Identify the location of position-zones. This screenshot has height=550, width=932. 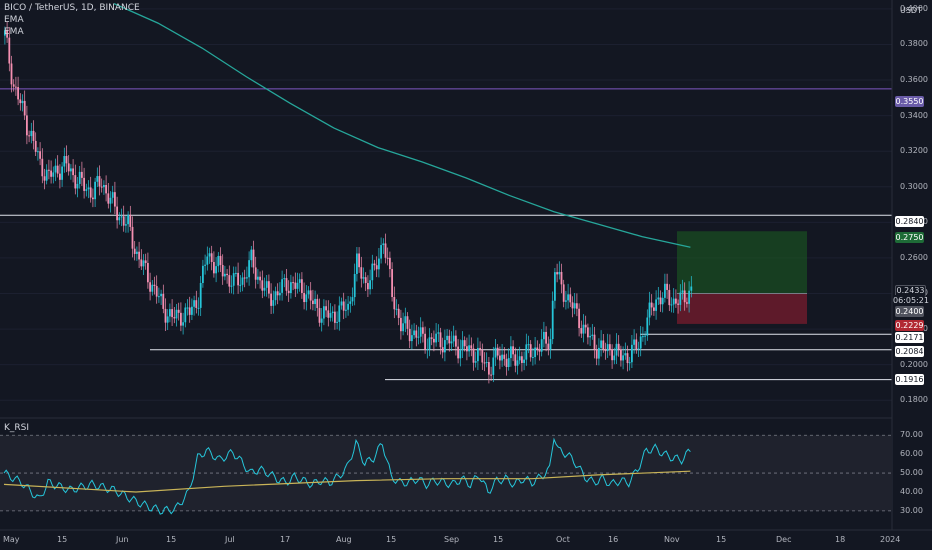
(742, 277).